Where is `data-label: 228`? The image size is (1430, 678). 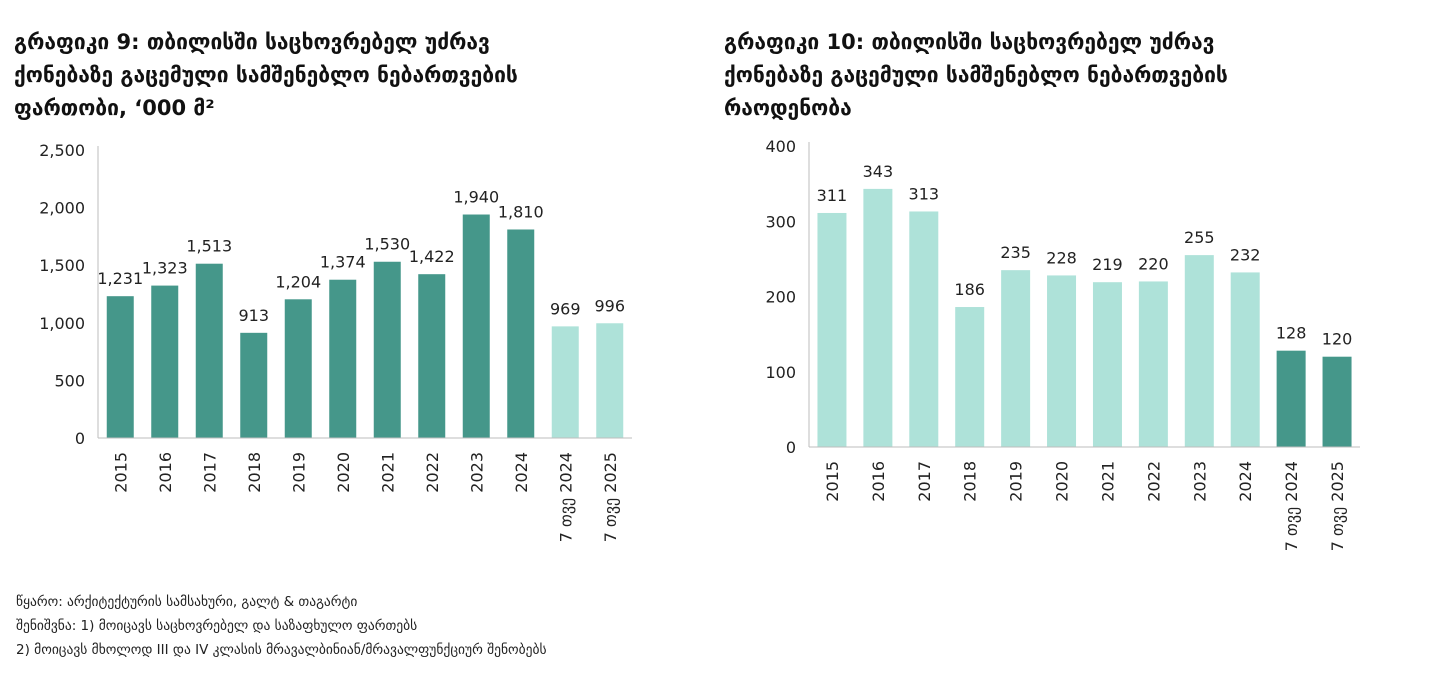 data-label: 228 is located at coordinates (1061, 257).